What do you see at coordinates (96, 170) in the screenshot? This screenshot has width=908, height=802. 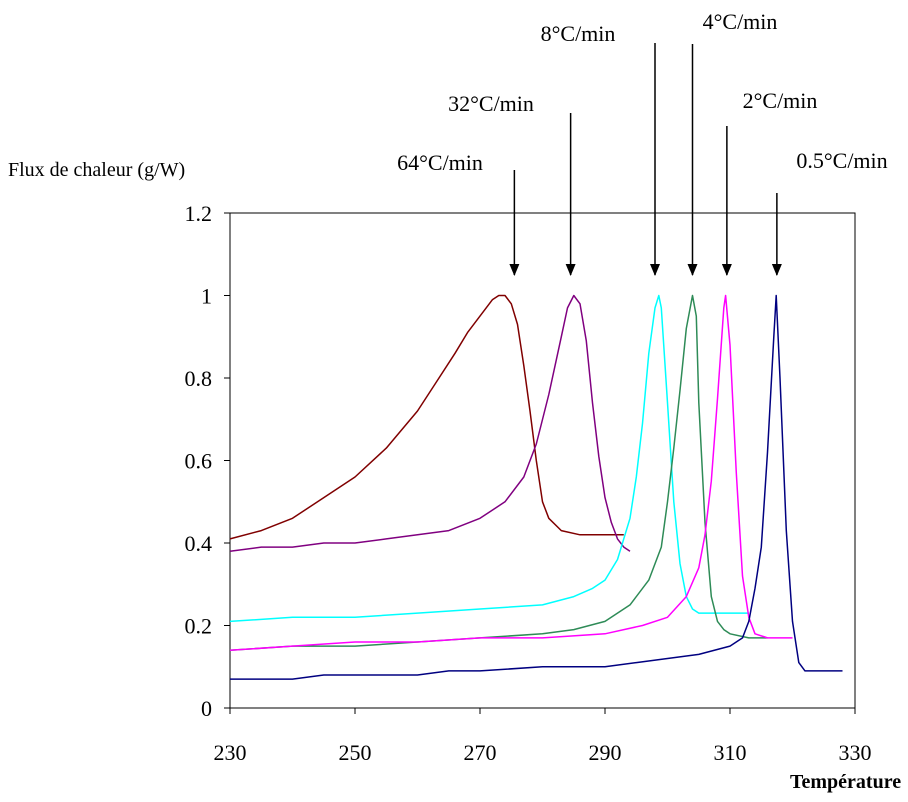 I see `y-axis-title: Flux de chaleur (g/W)` at bounding box center [96, 170].